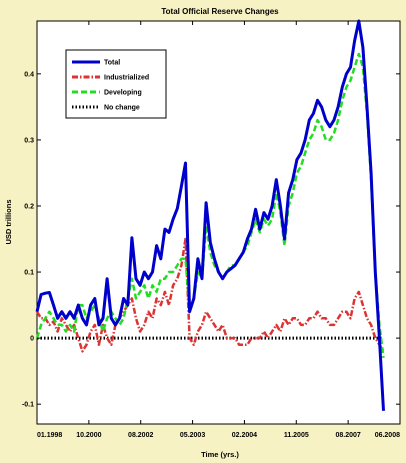 The height and width of the screenshot is (463, 406). Describe the element at coordinates (29, 273) in the screenshot. I see `y-tick-label: 0.1` at that location.